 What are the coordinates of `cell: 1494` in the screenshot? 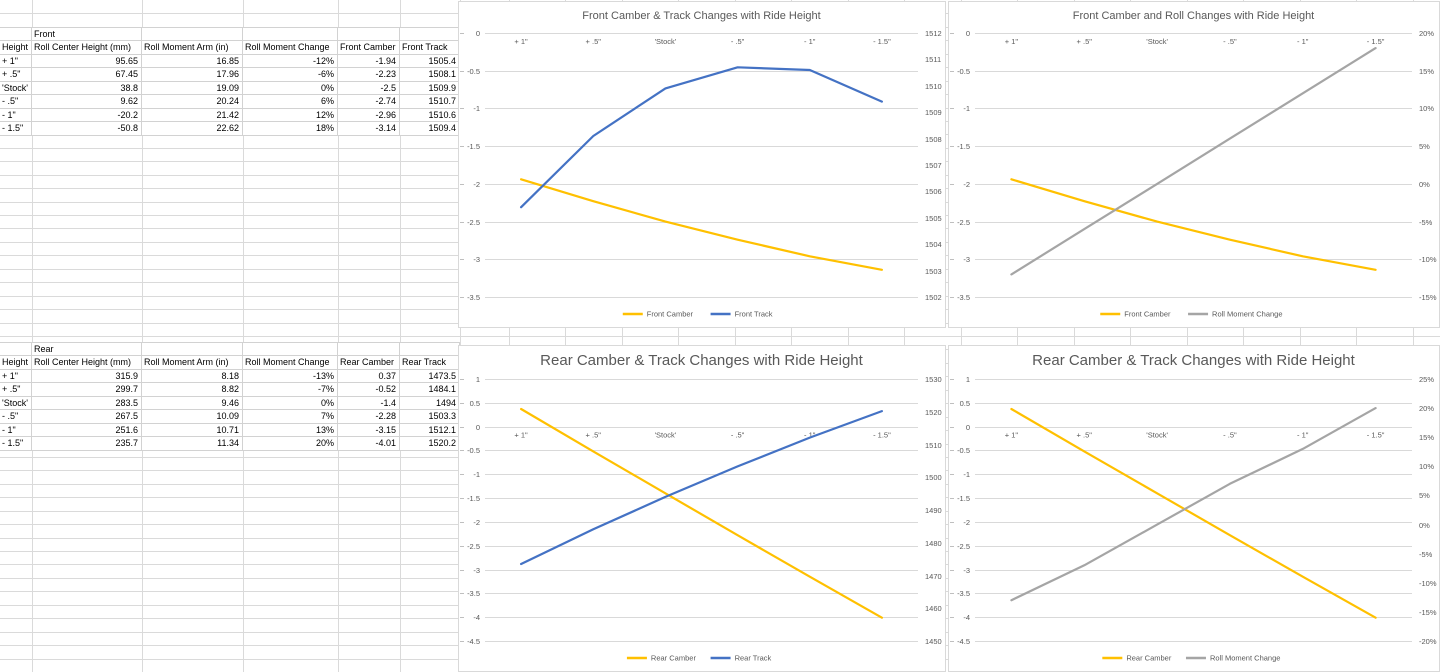 It's located at (430, 403).